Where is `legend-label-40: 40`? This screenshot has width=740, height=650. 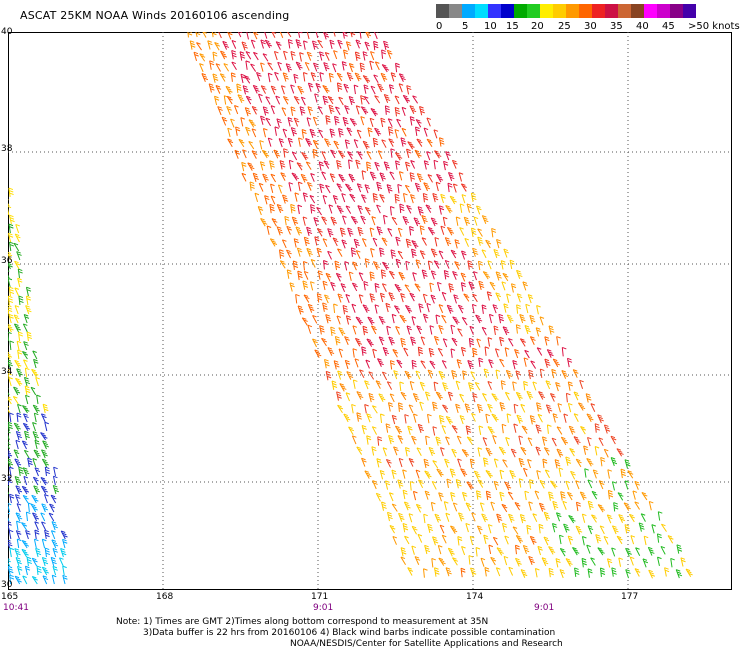 legend-label-40: 40 is located at coordinates (642, 26).